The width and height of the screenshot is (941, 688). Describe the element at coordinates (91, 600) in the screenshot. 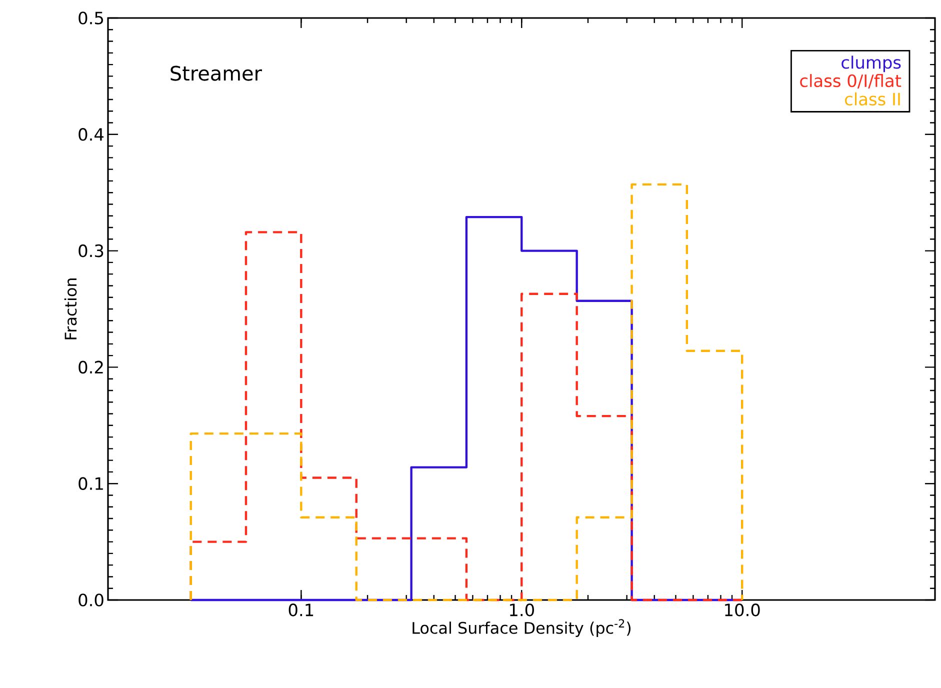

I see `y-tick-label: 0.0` at that location.